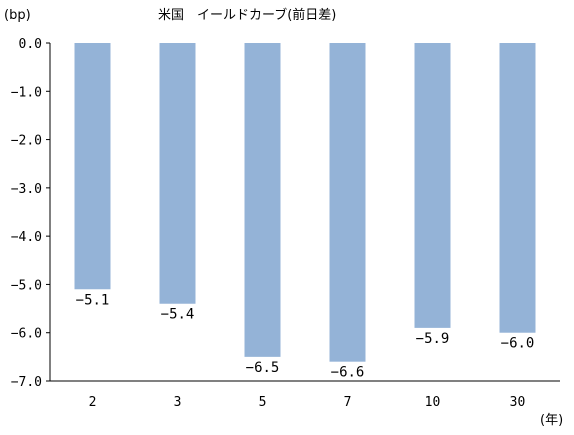 The image size is (574, 435). I want to click on x-category-label: 3, so click(178, 402).